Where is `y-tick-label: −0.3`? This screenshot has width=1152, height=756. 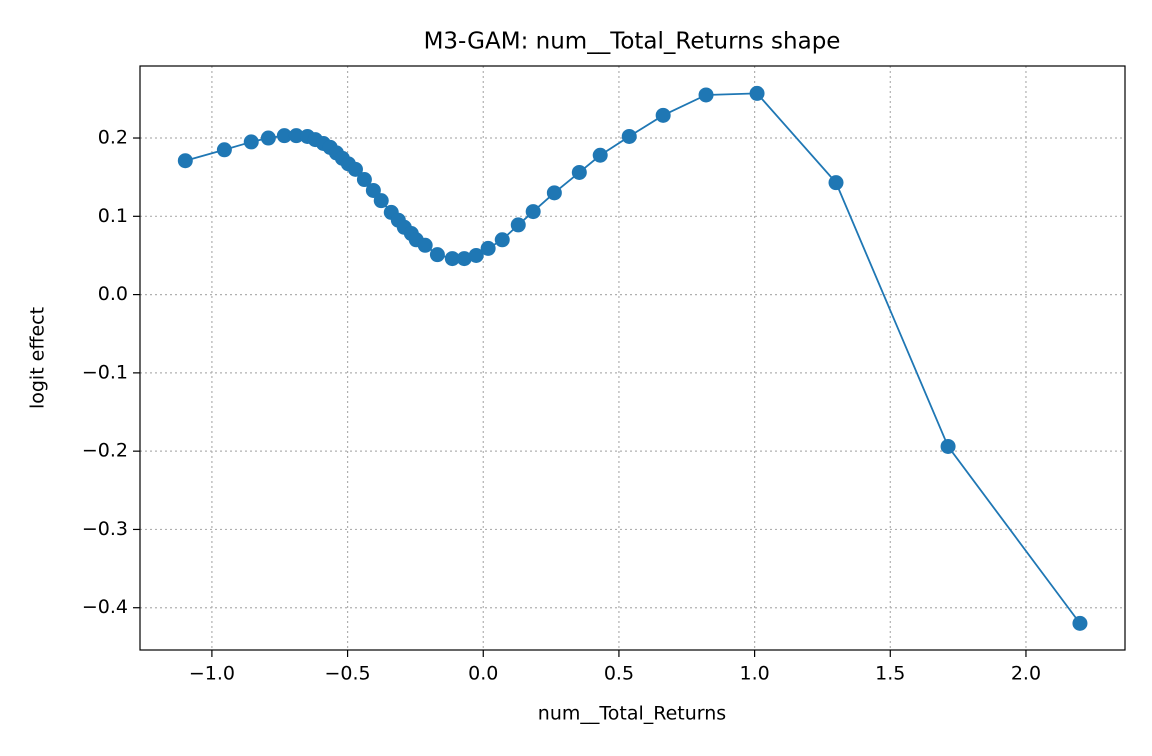 y-tick-label: −0.3 is located at coordinates (105, 529).